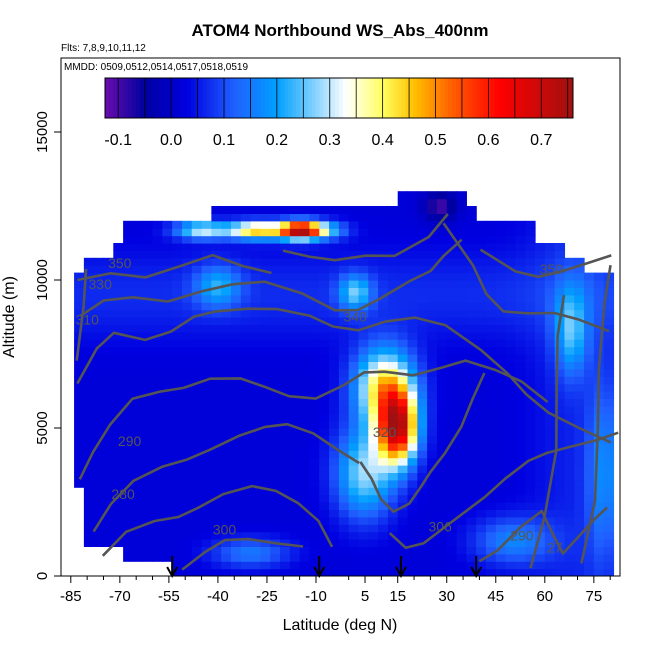 The width and height of the screenshot is (650, 650). Describe the element at coordinates (88, 319) in the screenshot. I see `contour-label: 310` at that location.